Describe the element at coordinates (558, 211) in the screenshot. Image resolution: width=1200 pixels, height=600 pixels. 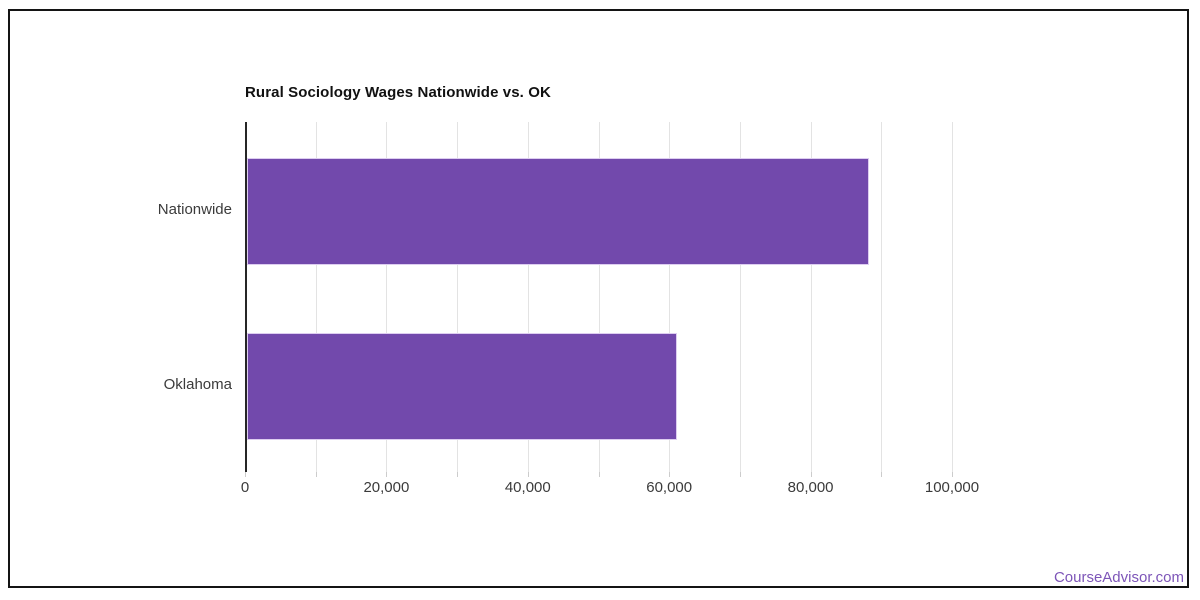
I see `bar-nationwide` at that location.